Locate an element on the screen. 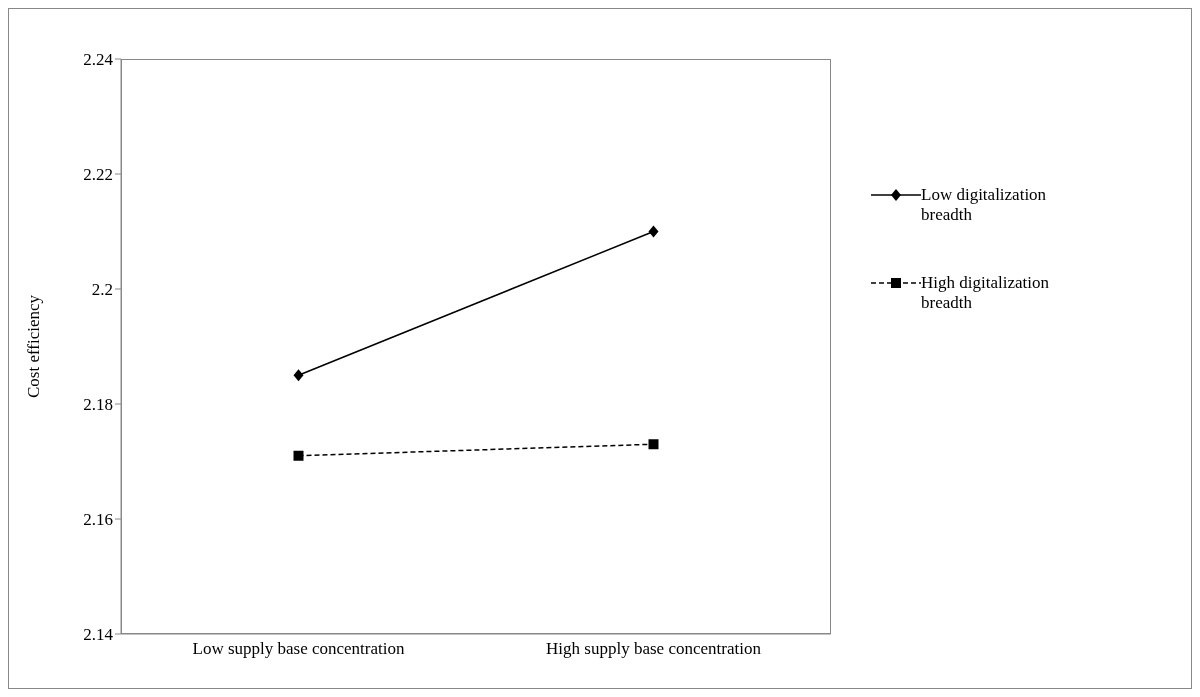 Image resolution: width=1200 pixels, height=697 pixels. y-axis-title: Cost efficiency is located at coordinates (34, 346).